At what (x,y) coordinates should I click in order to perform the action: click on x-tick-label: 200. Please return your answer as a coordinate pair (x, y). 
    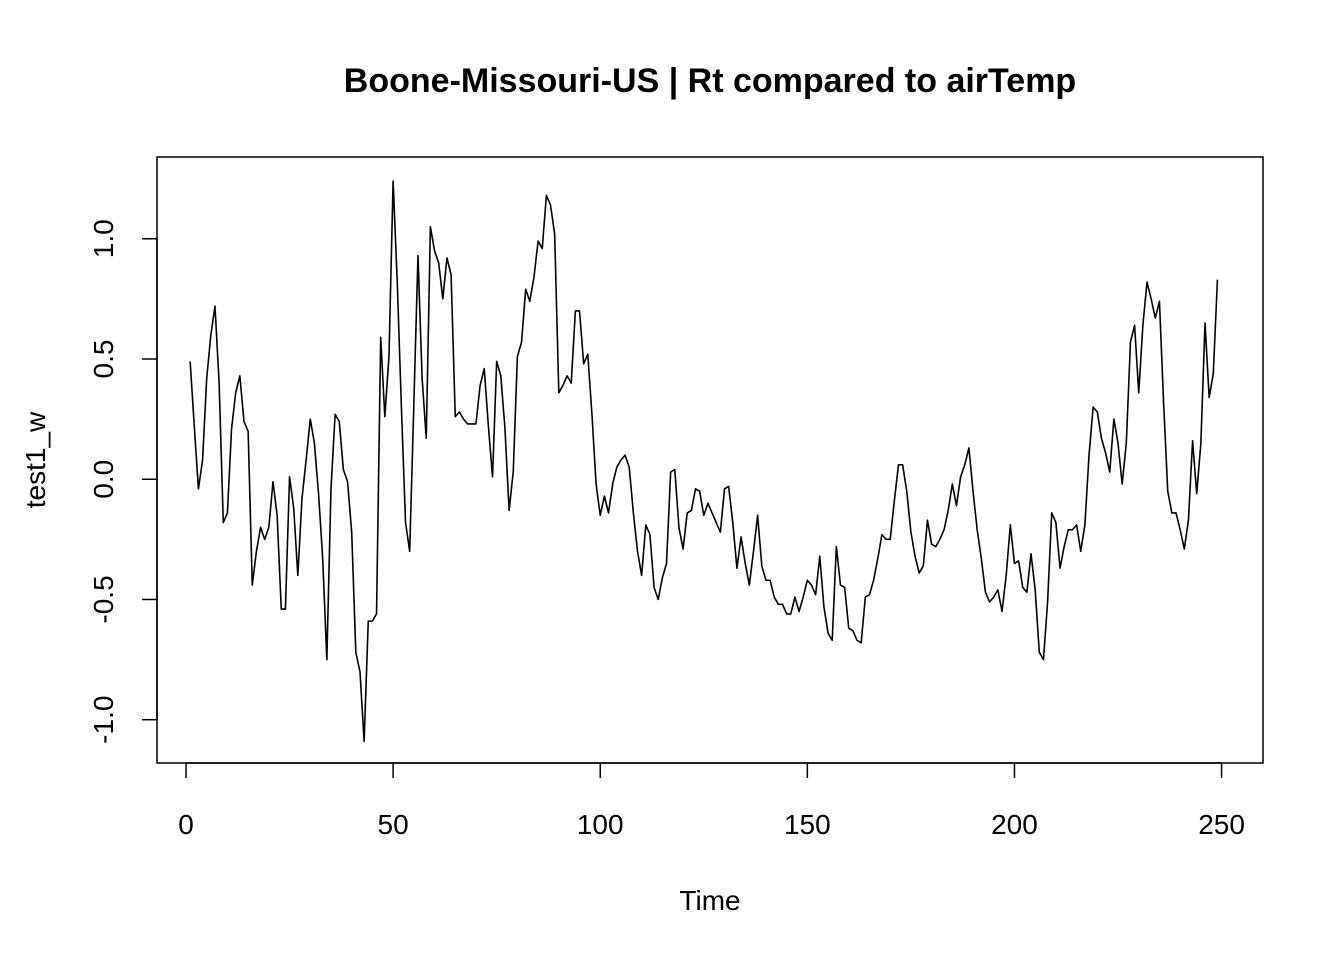
    Looking at the image, I should click on (1014, 824).